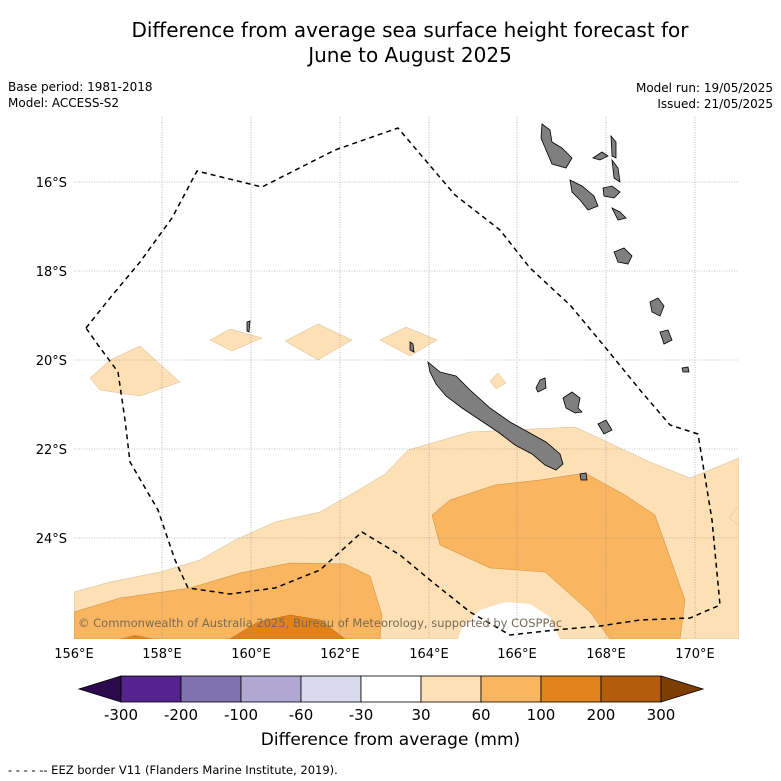  I want to click on colorbar-tick: -200, so click(181, 715).